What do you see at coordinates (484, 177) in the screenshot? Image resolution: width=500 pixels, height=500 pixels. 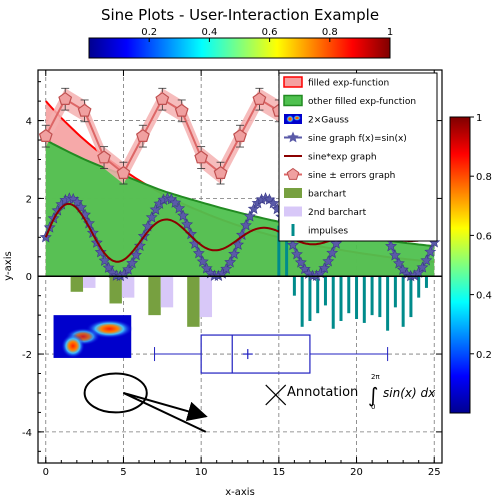 I see `right-colorbar-tick-label: 0.8` at bounding box center [484, 177].